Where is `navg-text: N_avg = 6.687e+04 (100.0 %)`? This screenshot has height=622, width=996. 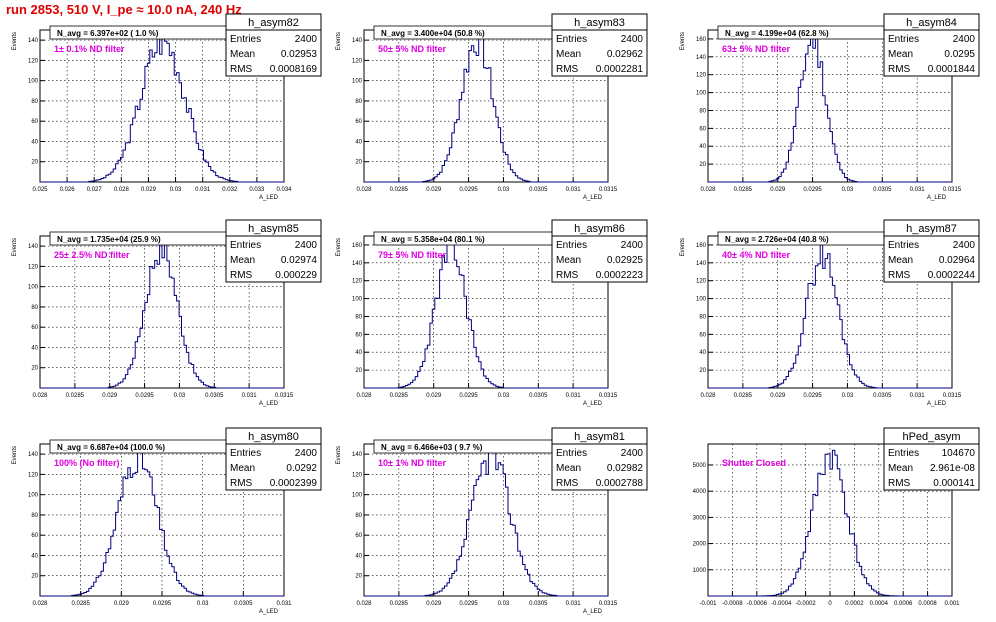 navg-text: N_avg = 6.687e+04 (100.0 %) is located at coordinates (111, 447).